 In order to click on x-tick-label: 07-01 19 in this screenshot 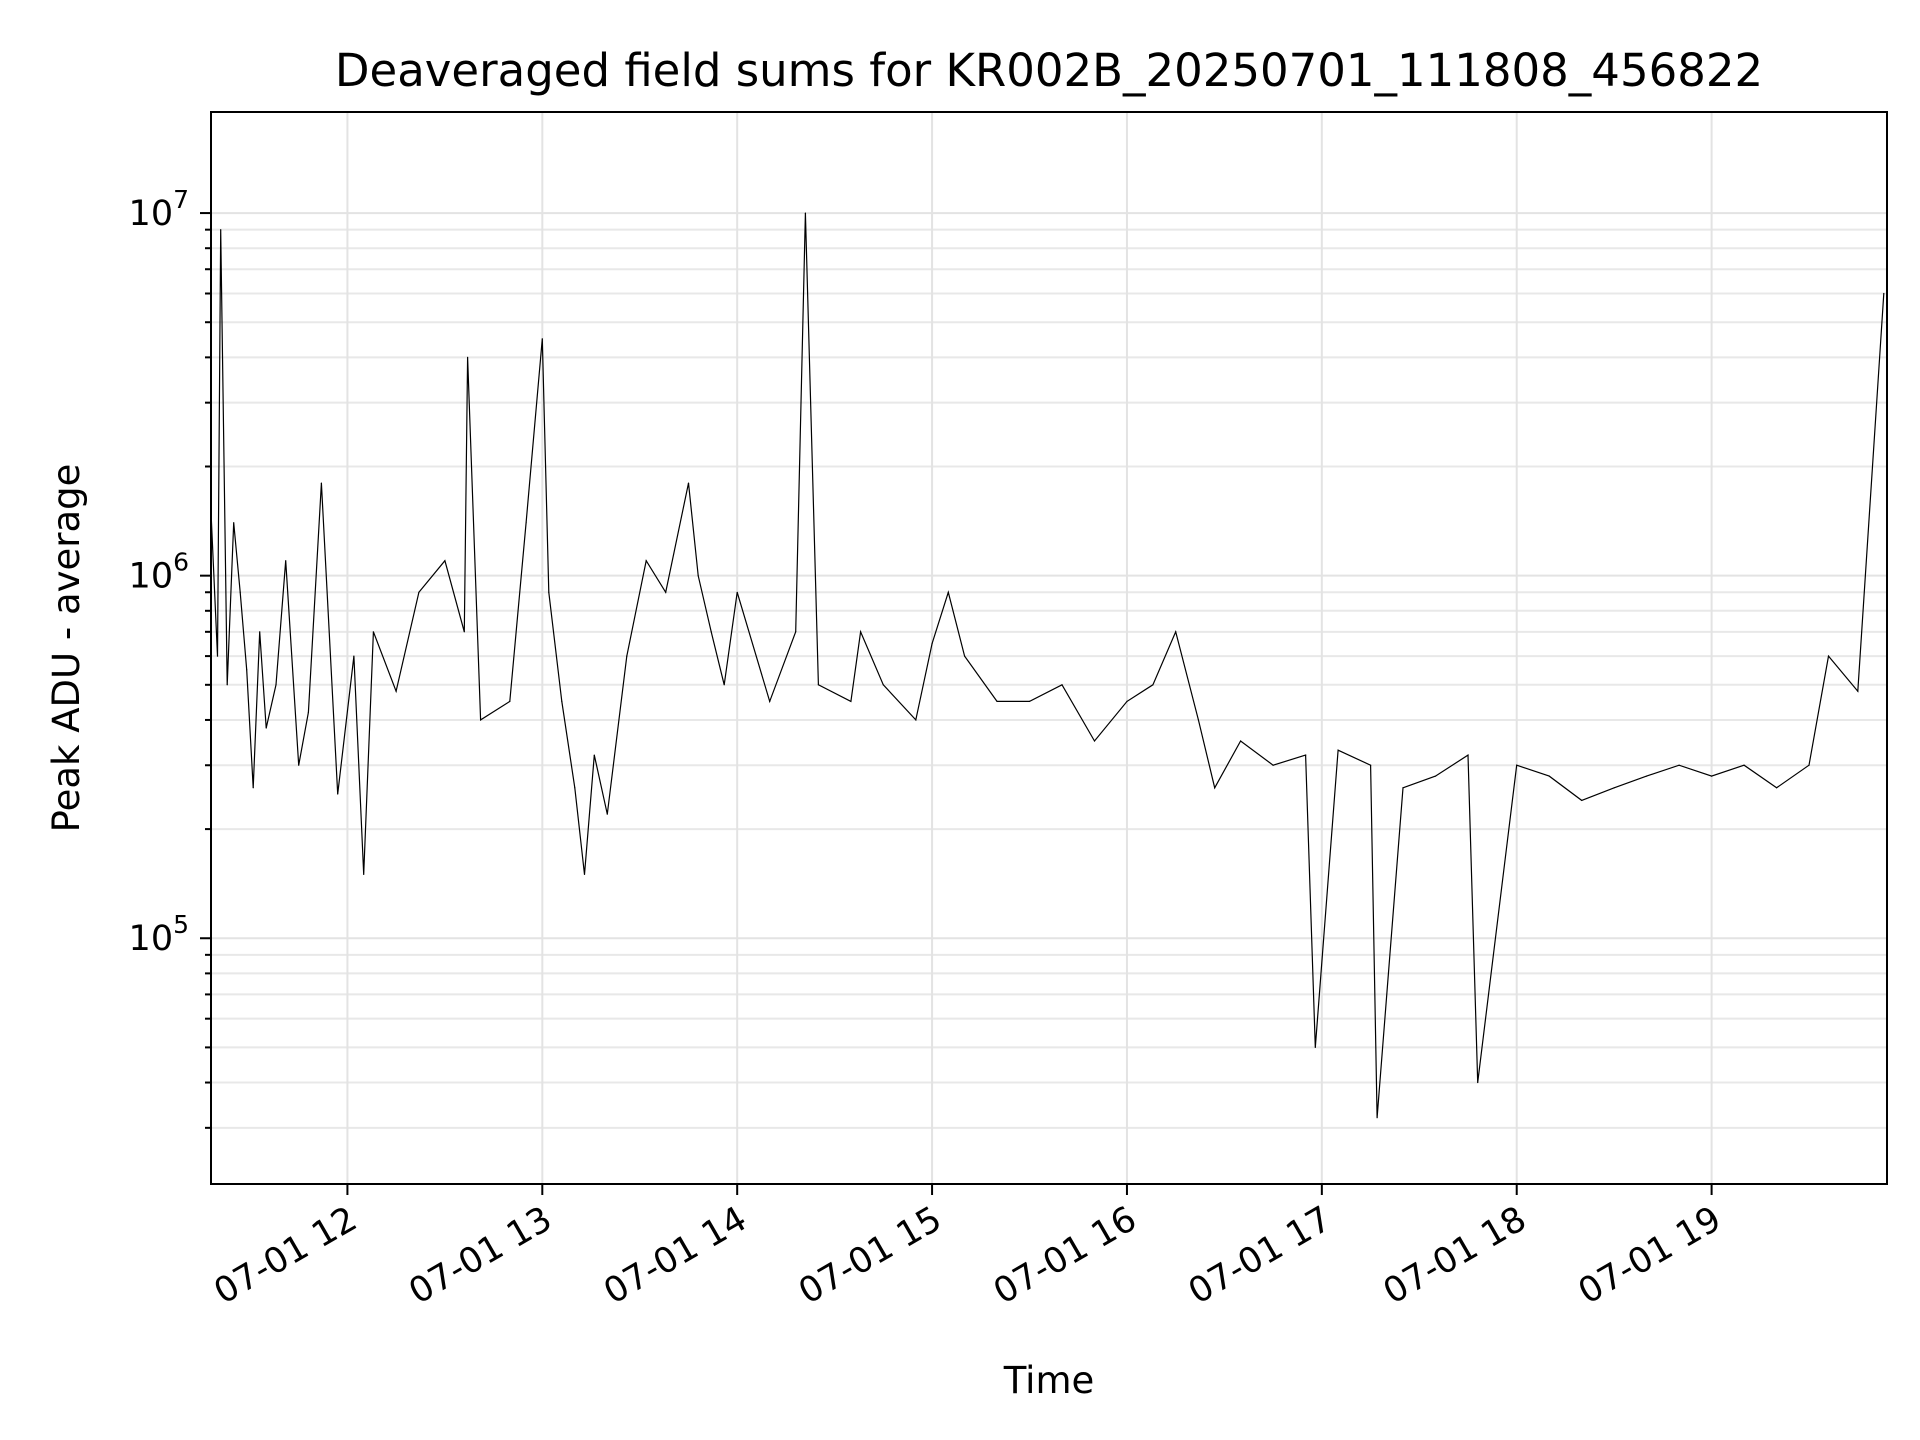, I will do `click(1650, 1255)`.